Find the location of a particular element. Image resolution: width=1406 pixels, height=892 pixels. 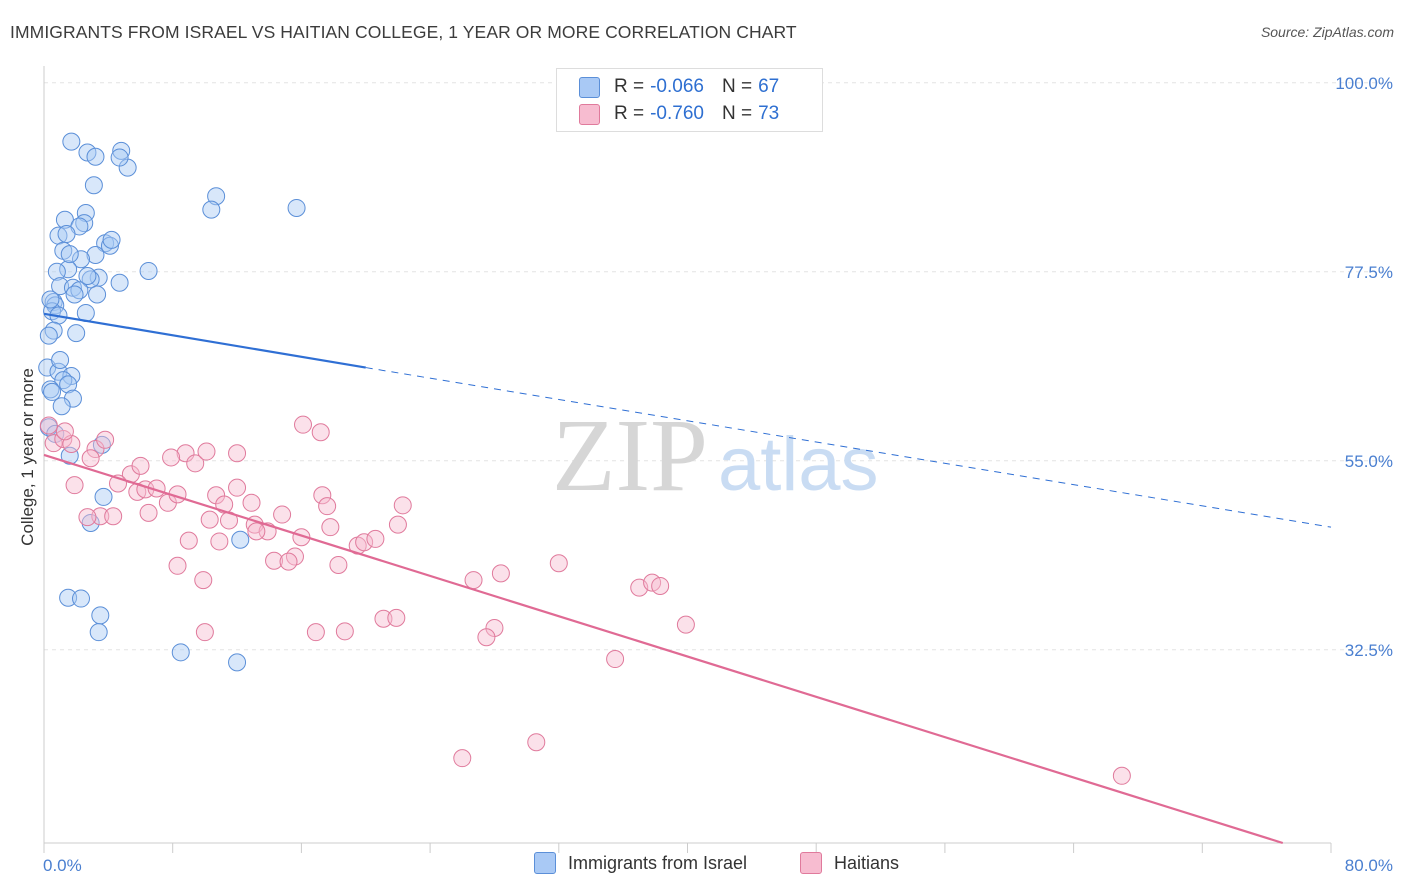

y-tick-label: 100.0% is located at coordinates (1364, 83).